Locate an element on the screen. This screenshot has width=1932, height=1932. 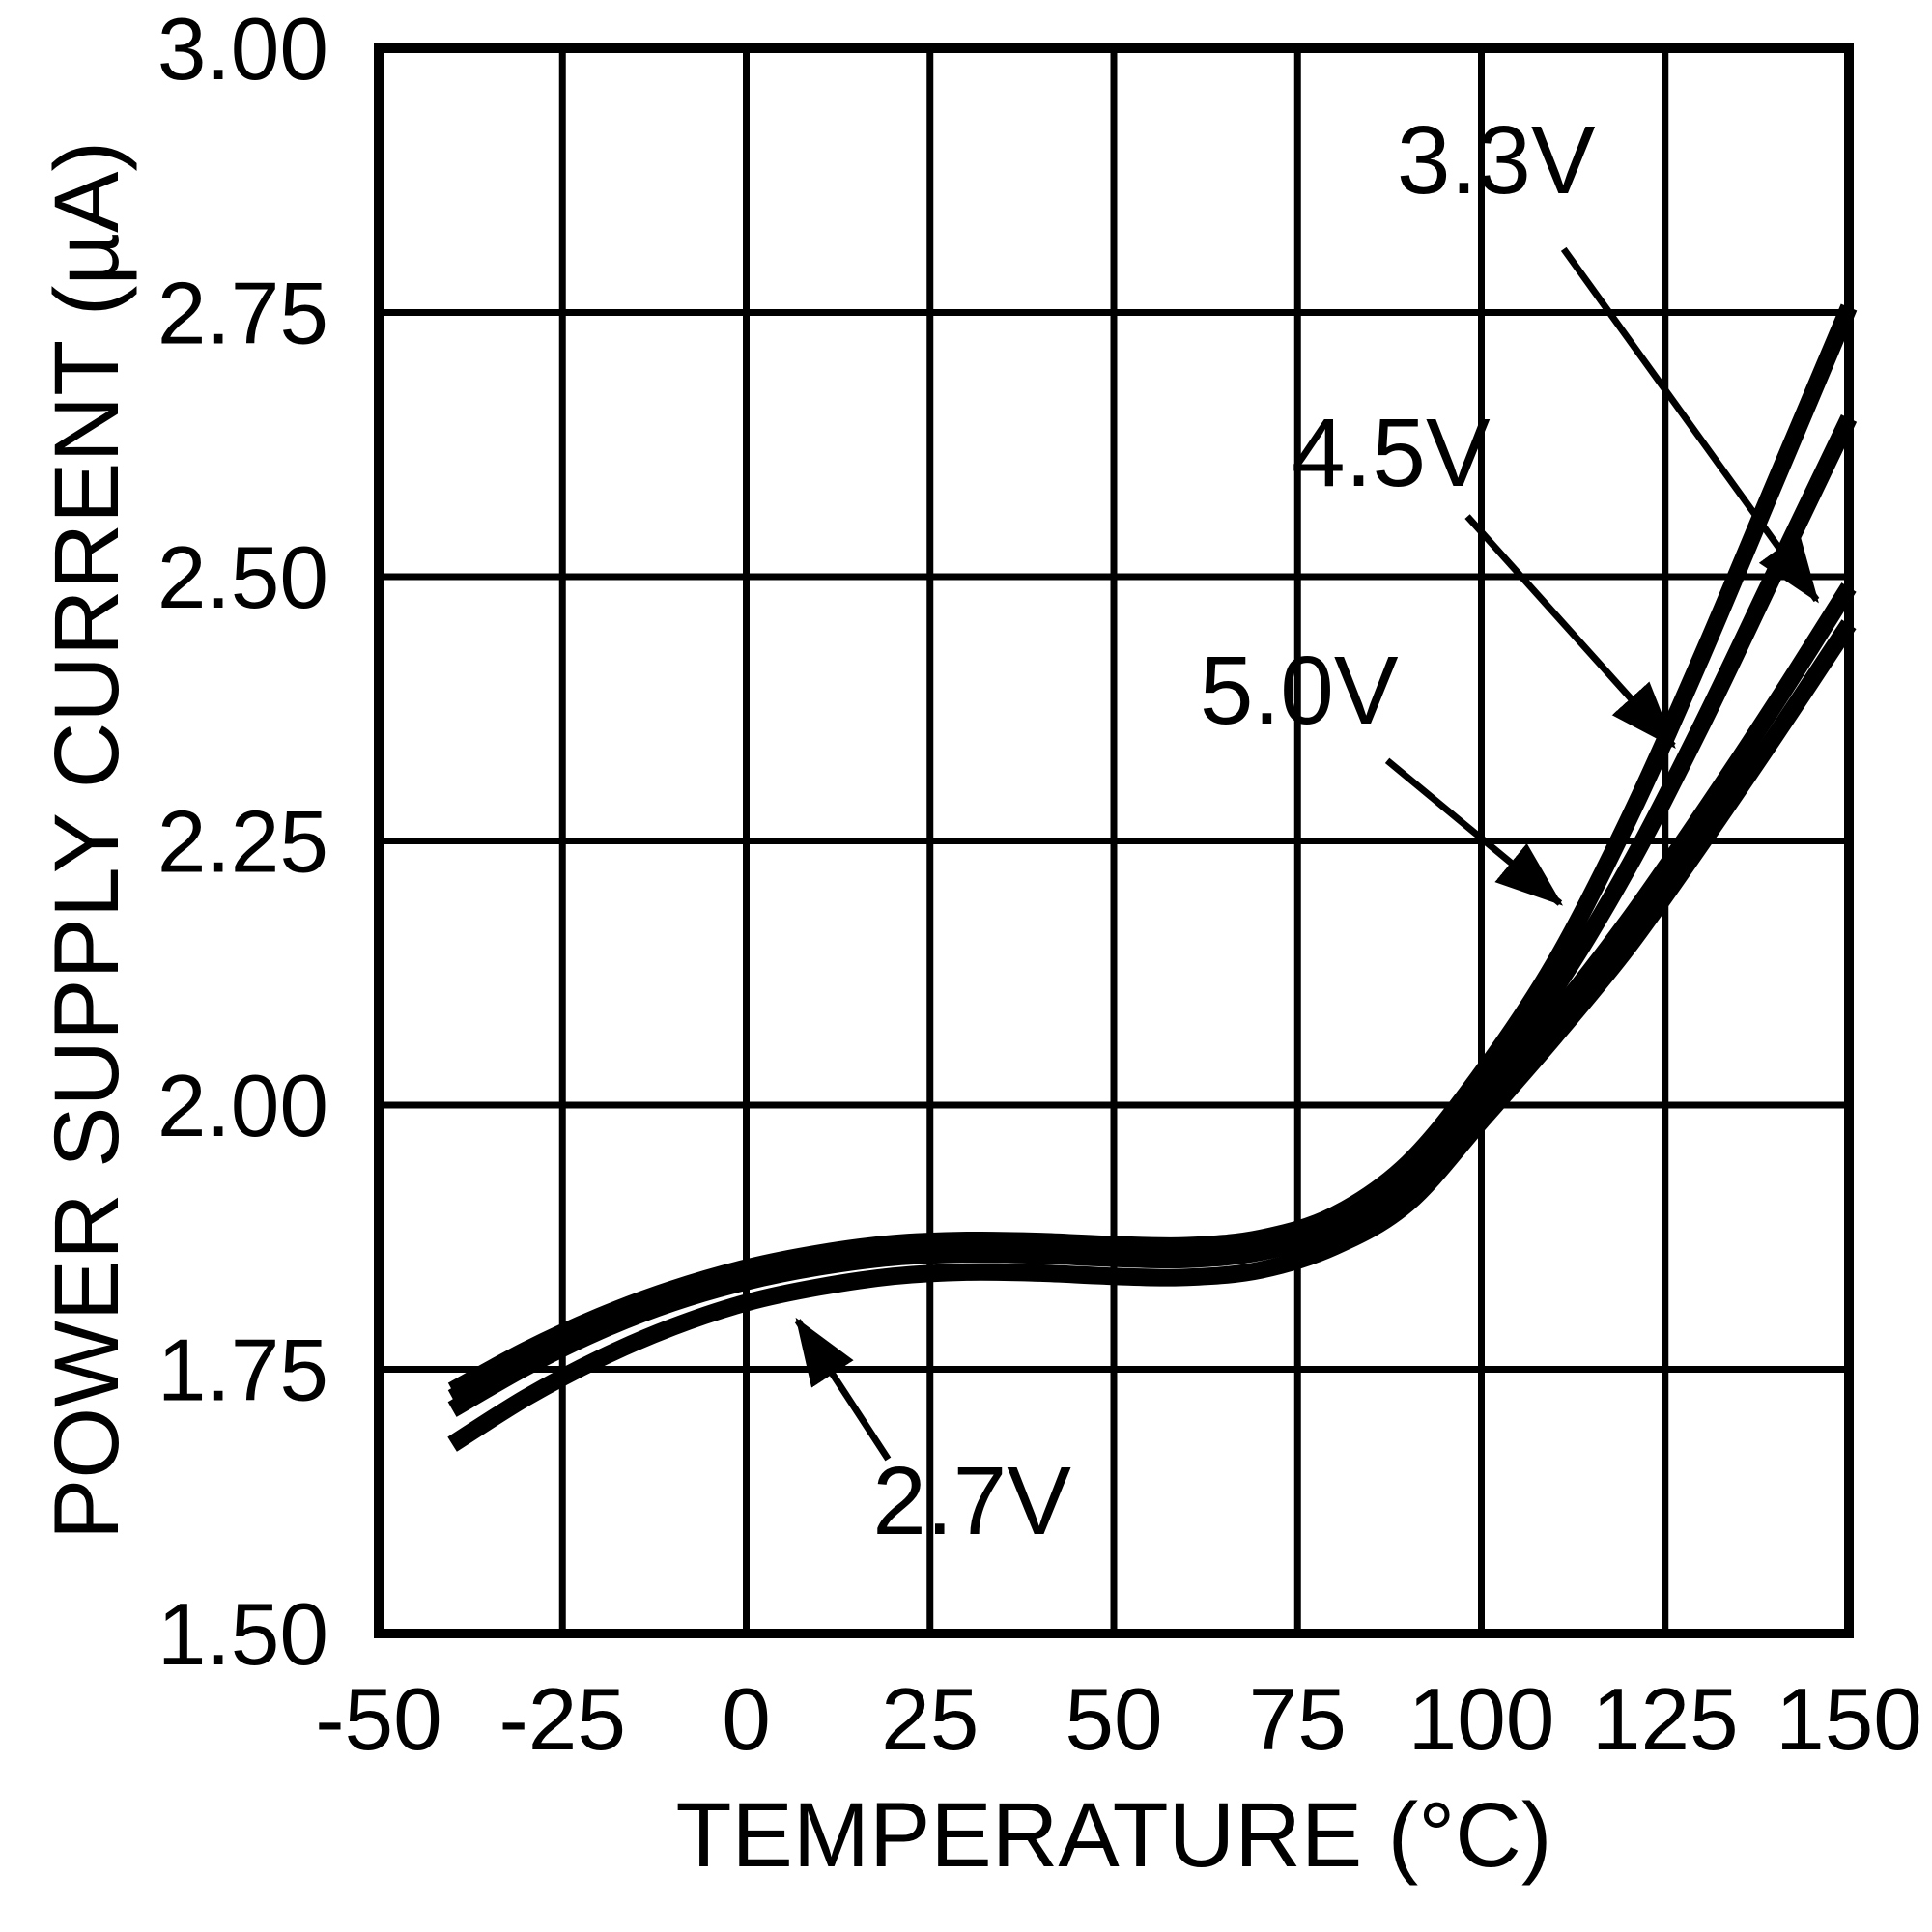
x-tick-label: 75 is located at coordinates (1298, 1720).